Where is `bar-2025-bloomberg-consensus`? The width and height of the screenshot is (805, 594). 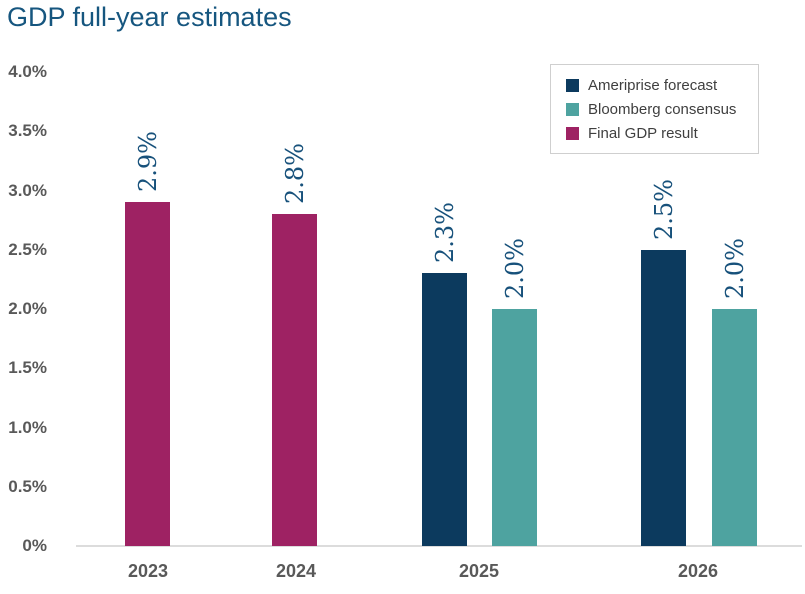
bar-2025-bloomberg-consensus is located at coordinates (514, 427).